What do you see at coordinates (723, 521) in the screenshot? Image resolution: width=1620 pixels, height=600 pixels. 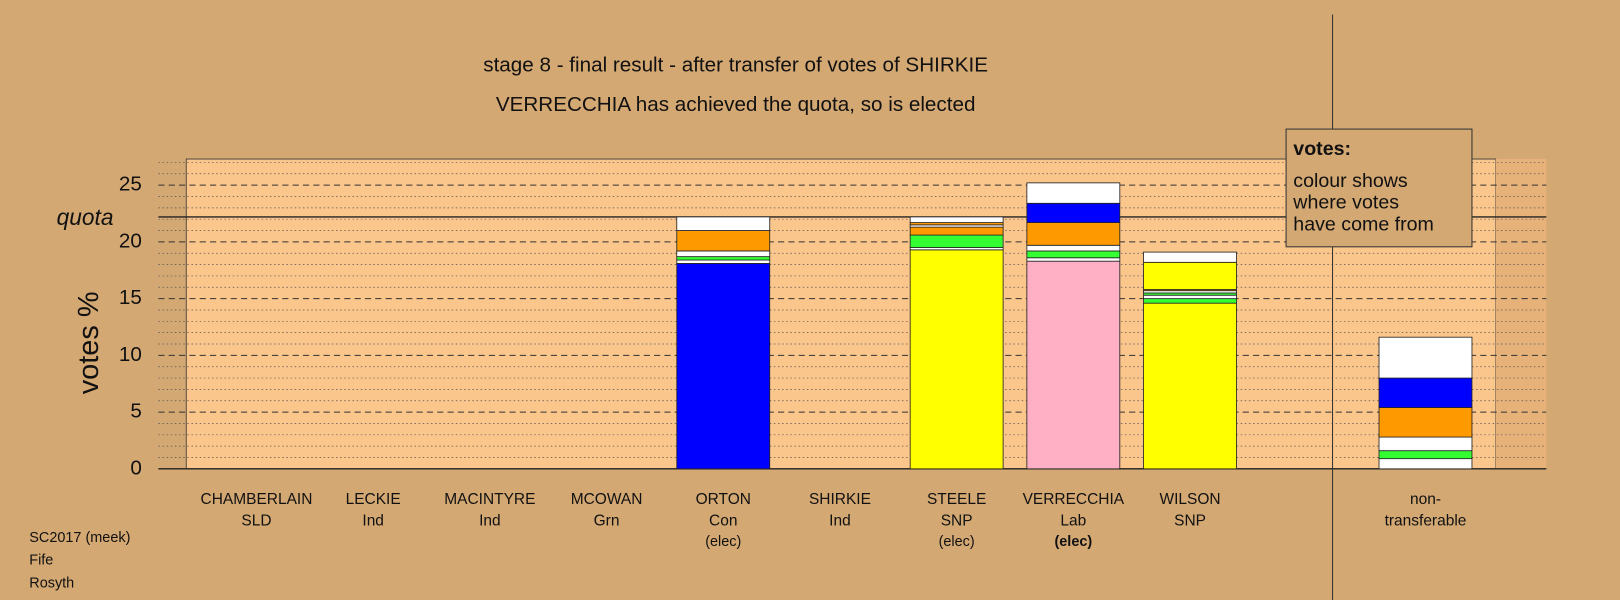 I see `x-tick-sublabel: Con` at bounding box center [723, 521].